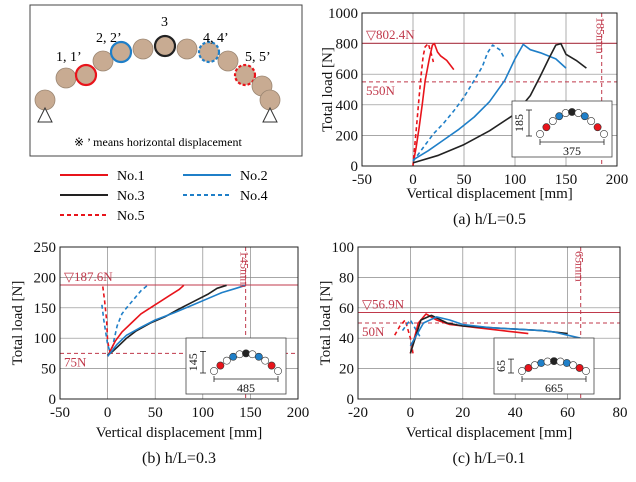  I want to click on inset-arch: 145 485, so click(236, 366).